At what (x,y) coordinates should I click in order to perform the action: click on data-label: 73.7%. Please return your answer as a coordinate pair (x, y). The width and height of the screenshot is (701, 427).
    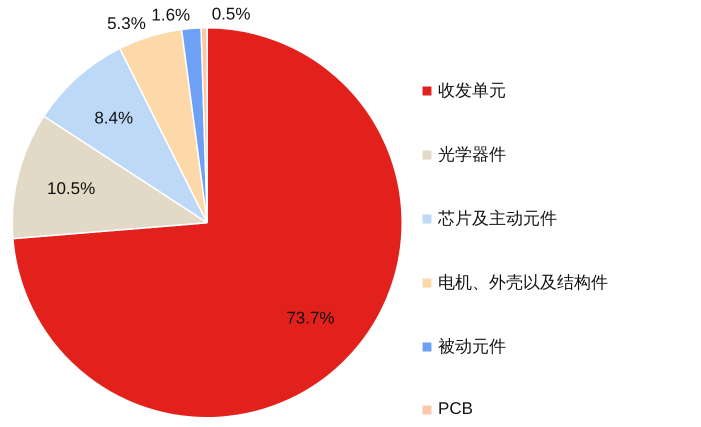
    Looking at the image, I should click on (310, 318).